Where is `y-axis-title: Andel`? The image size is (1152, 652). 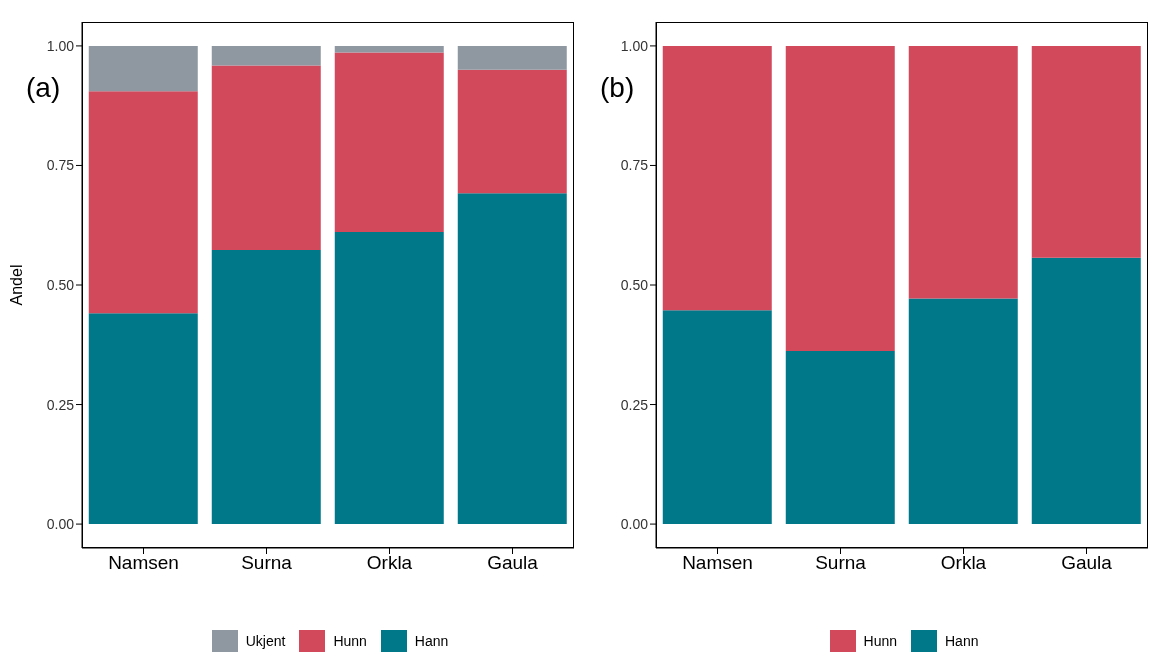 y-axis-title: Andel is located at coordinates (16, 285).